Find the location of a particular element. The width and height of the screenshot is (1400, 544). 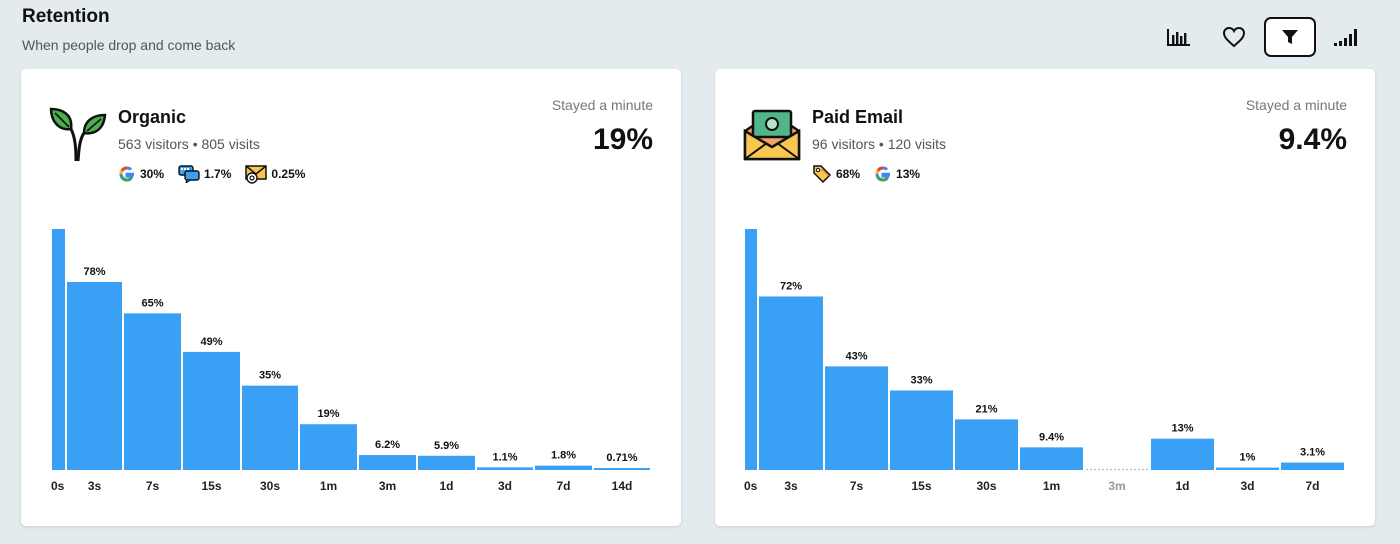

source-chat: 1.7% is located at coordinates (204, 174).